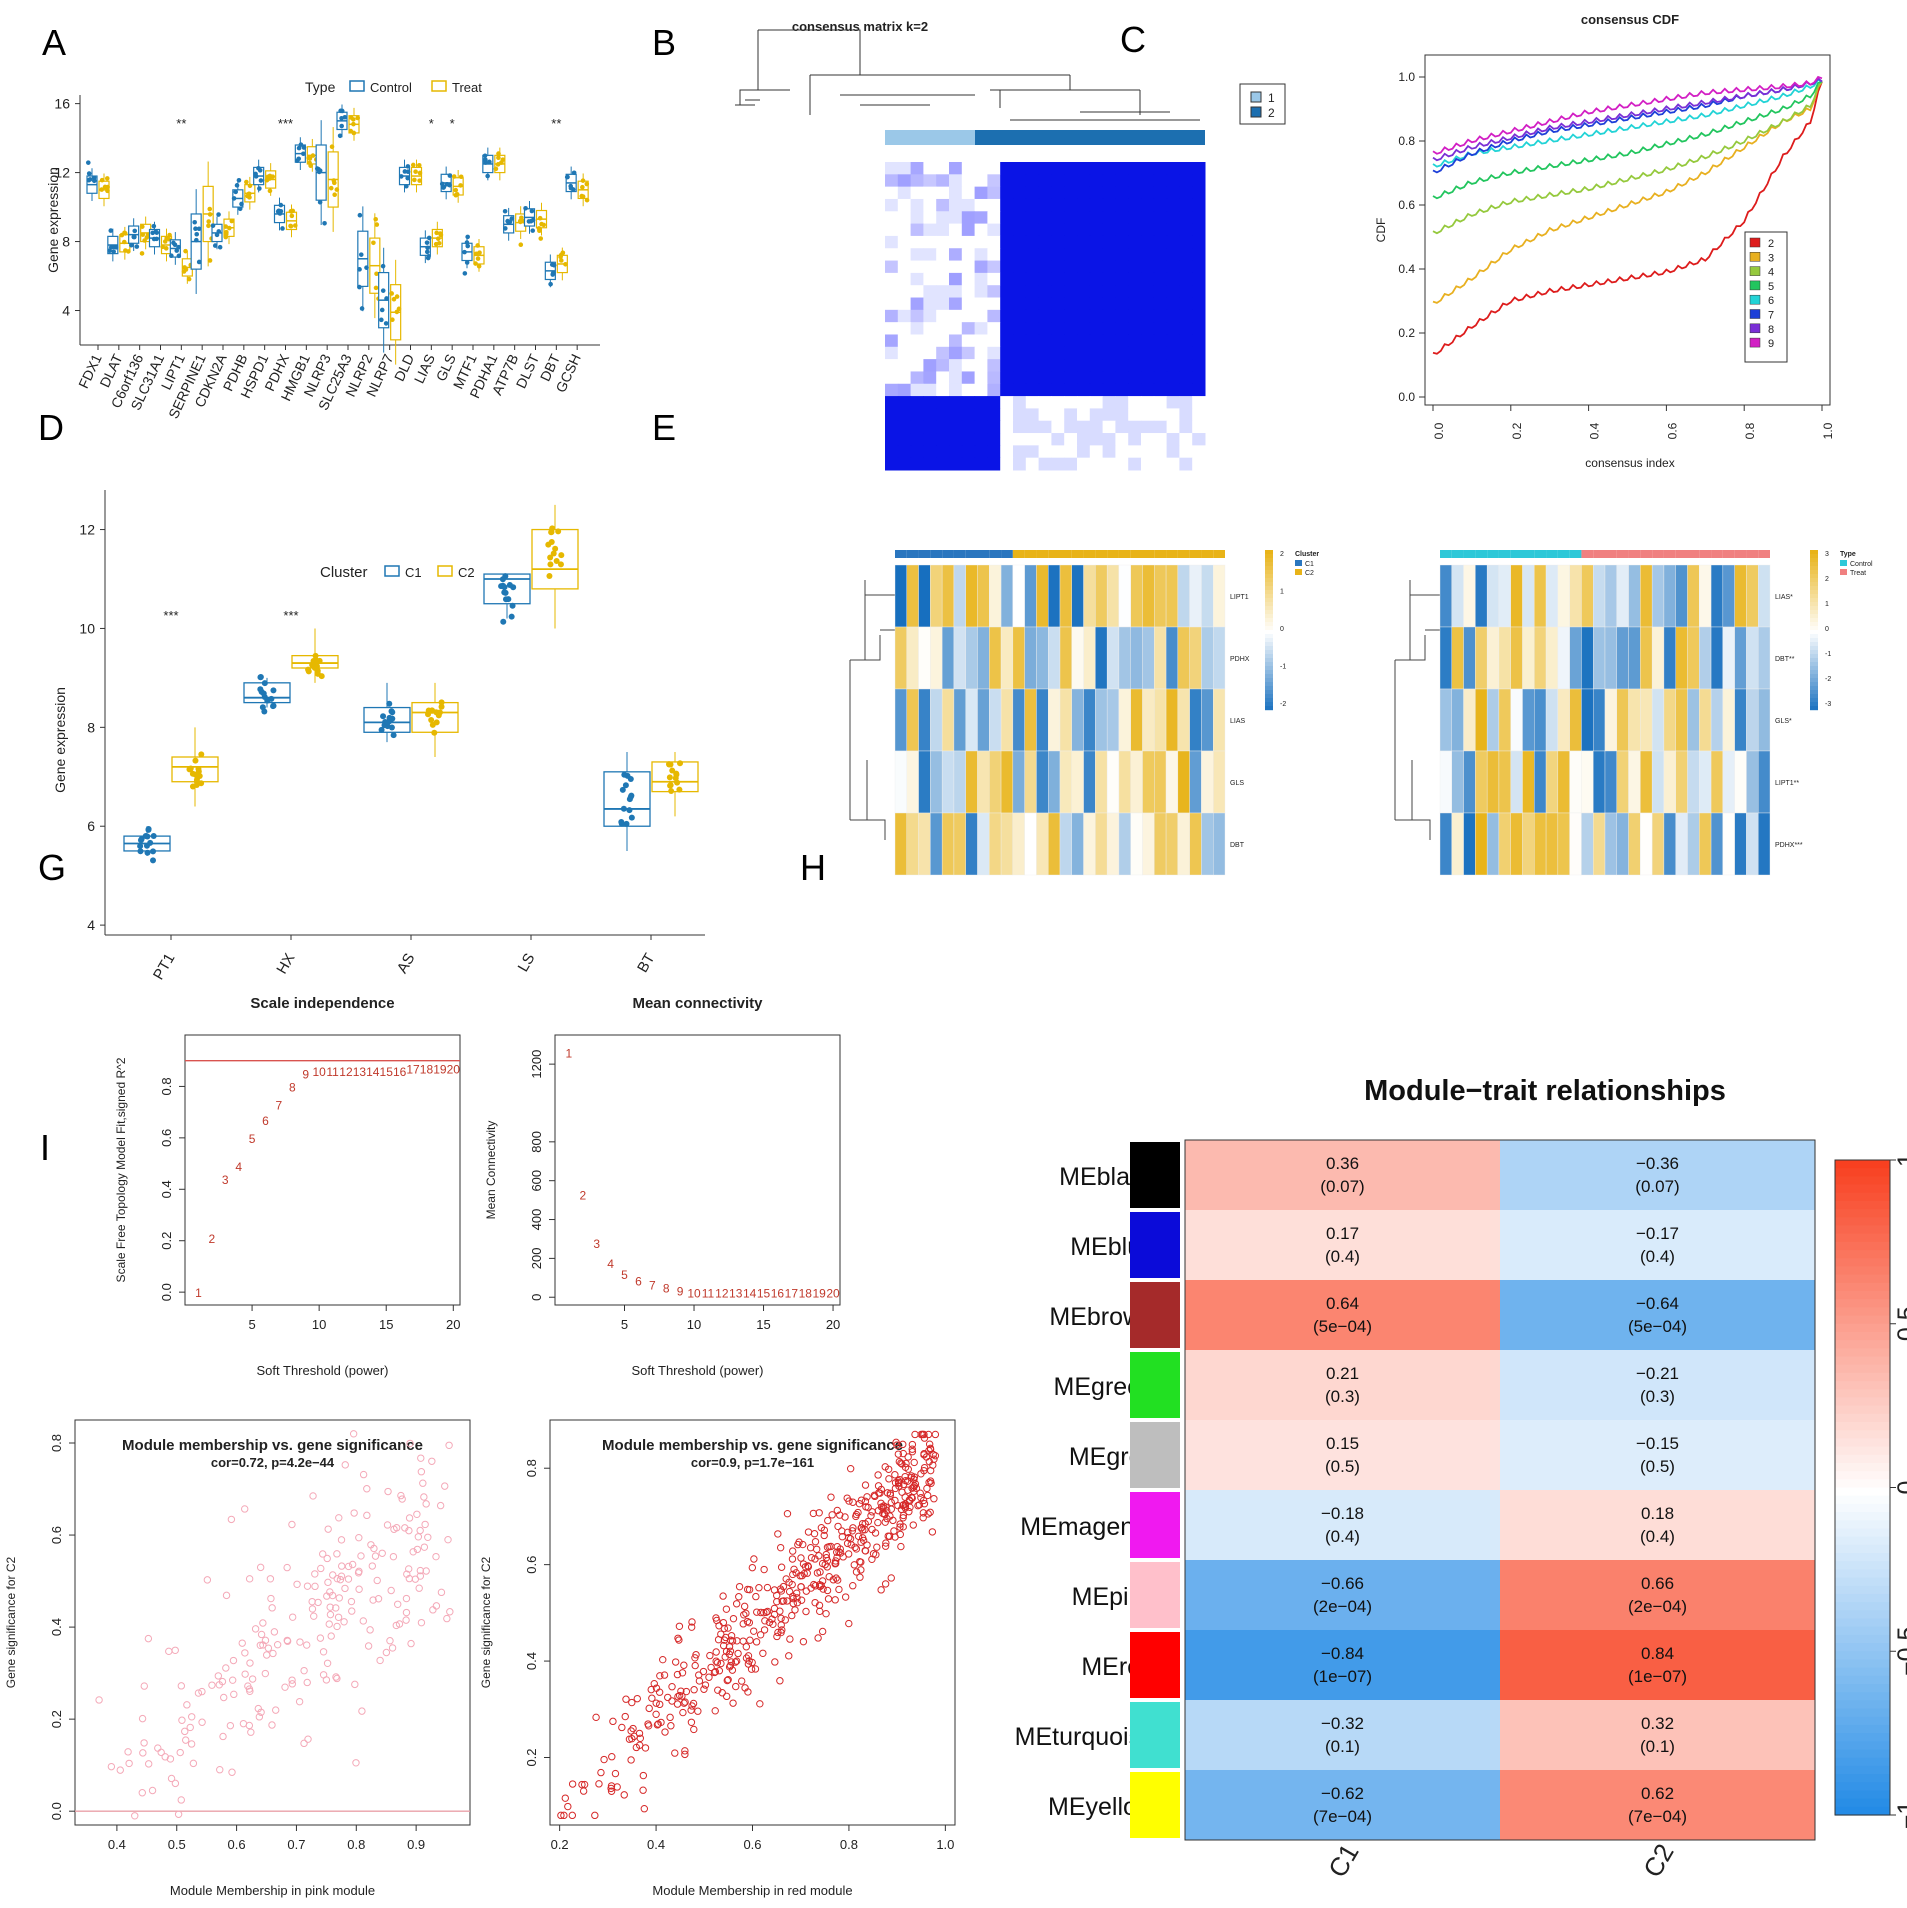 This screenshot has height=1908, width=1907. Describe the element at coordinates (1155, 1385) in the screenshot. I see `module-swatch` at that location.